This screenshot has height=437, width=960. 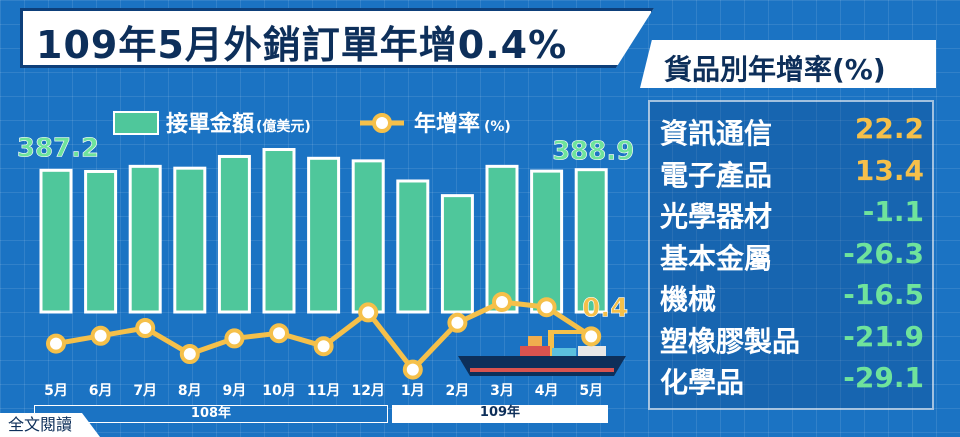 What do you see at coordinates (794, 295) in the screenshot?
I see `rate-row: 機械 -16.5` at bounding box center [794, 295].